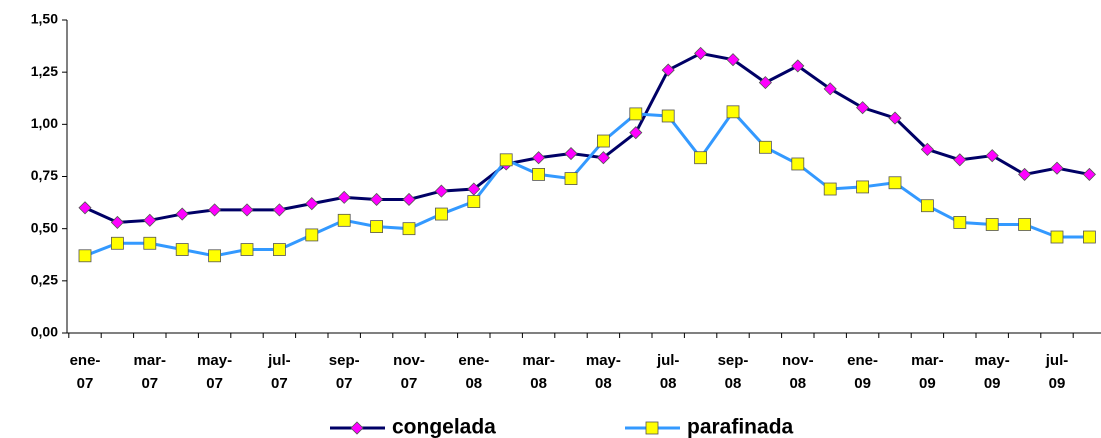 This screenshot has height=438, width=1101. Describe the element at coordinates (409, 372) in the screenshot. I see `x-tick-label: nov- 07` at that location.